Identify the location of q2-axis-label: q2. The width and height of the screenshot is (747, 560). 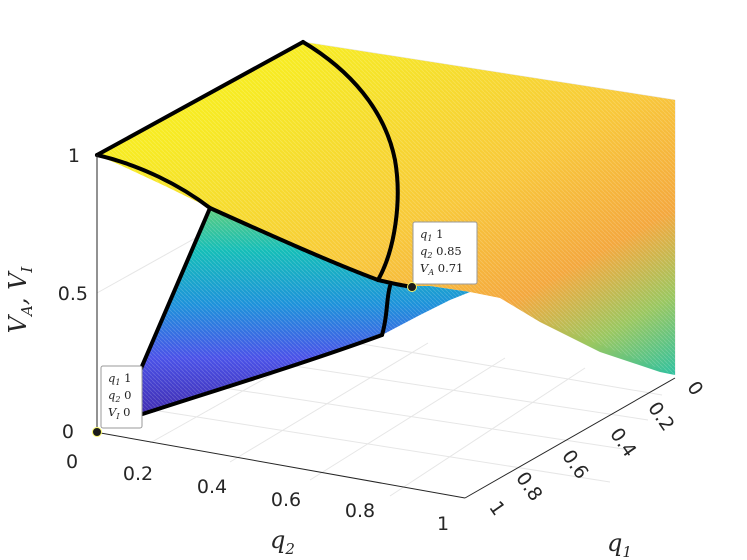
(282, 542).